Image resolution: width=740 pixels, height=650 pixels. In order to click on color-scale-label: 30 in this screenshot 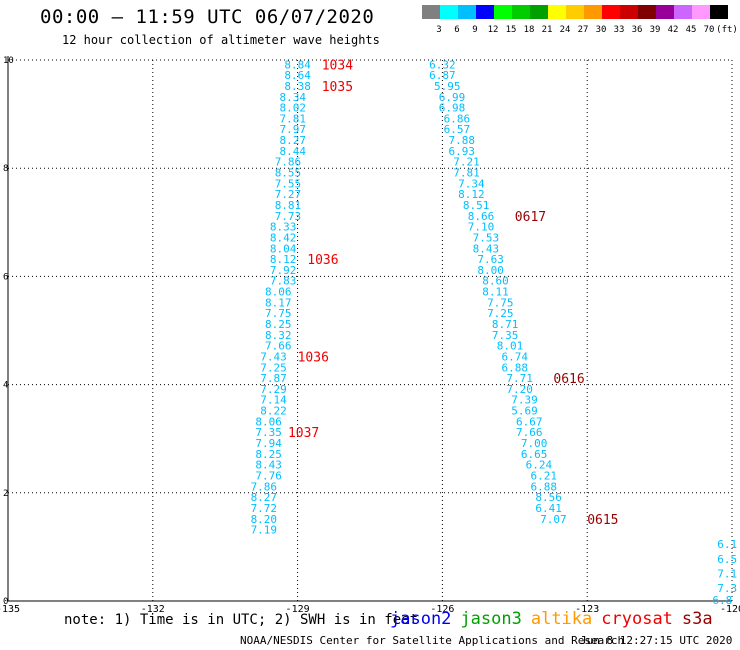, I will do `click(601, 30)`.